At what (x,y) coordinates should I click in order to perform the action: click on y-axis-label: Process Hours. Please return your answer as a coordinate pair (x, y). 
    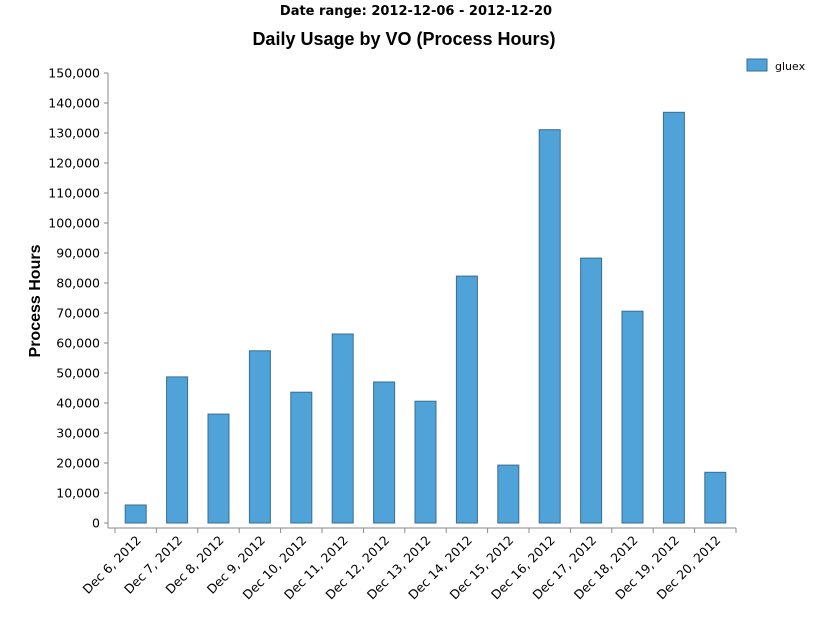
    Looking at the image, I should click on (35, 300).